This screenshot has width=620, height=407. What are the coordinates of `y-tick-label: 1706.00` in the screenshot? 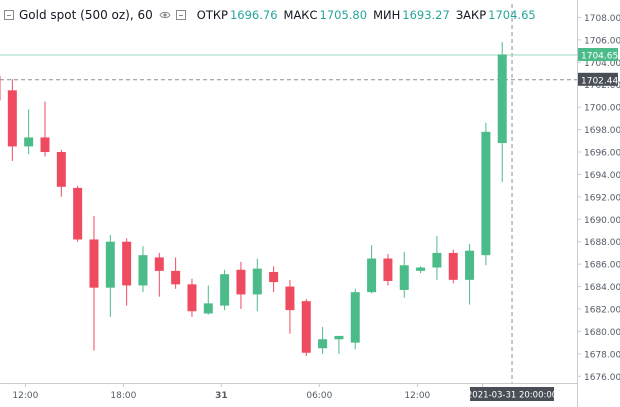 It's located at (602, 41).